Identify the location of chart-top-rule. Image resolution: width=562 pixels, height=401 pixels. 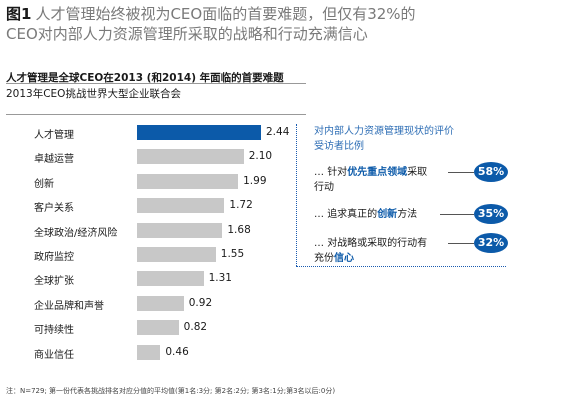
(156, 114).